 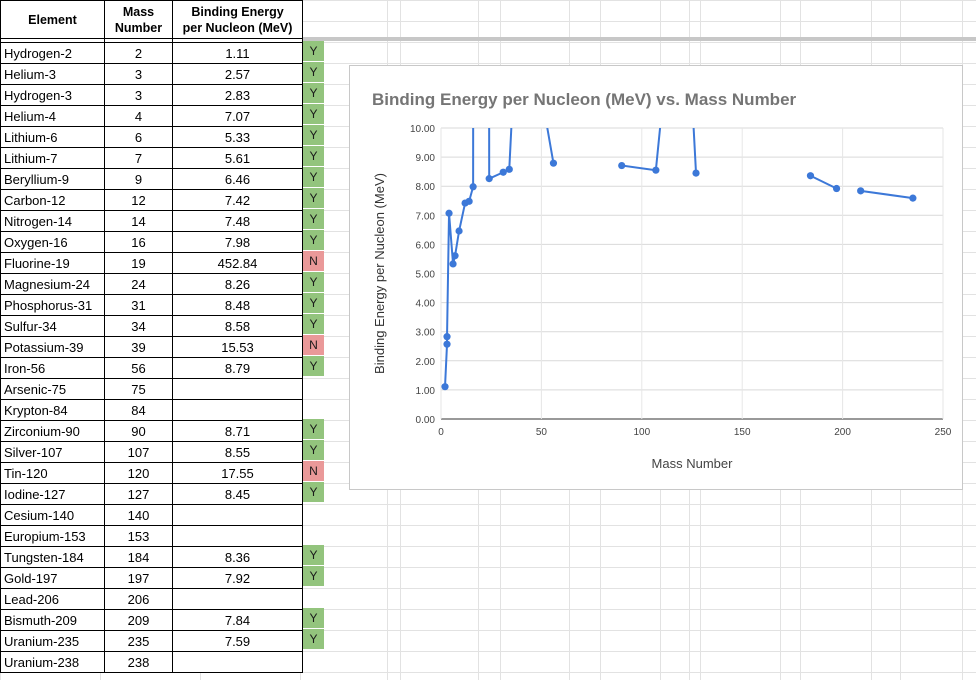 I want to click on element-cell: Uranium-235, so click(x=52, y=641).